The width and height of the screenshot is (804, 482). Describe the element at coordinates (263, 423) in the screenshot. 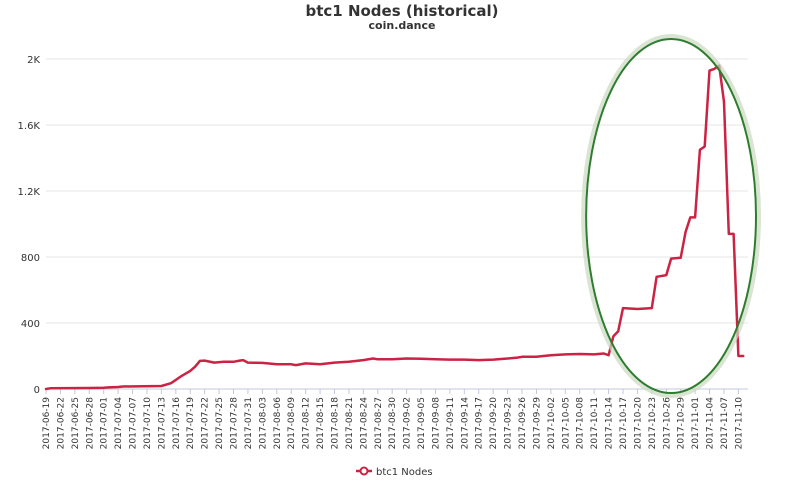

I see `x-tick-label: 2017-08-03` at that location.